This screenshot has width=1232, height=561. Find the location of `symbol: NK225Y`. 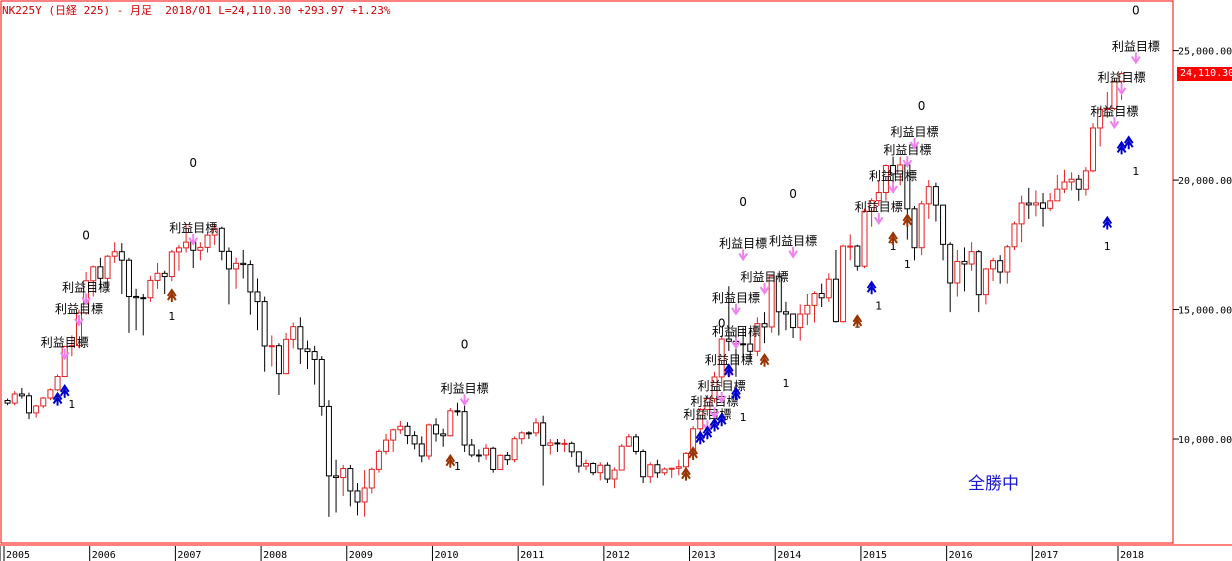

symbol: NK225Y is located at coordinates (22, 10).